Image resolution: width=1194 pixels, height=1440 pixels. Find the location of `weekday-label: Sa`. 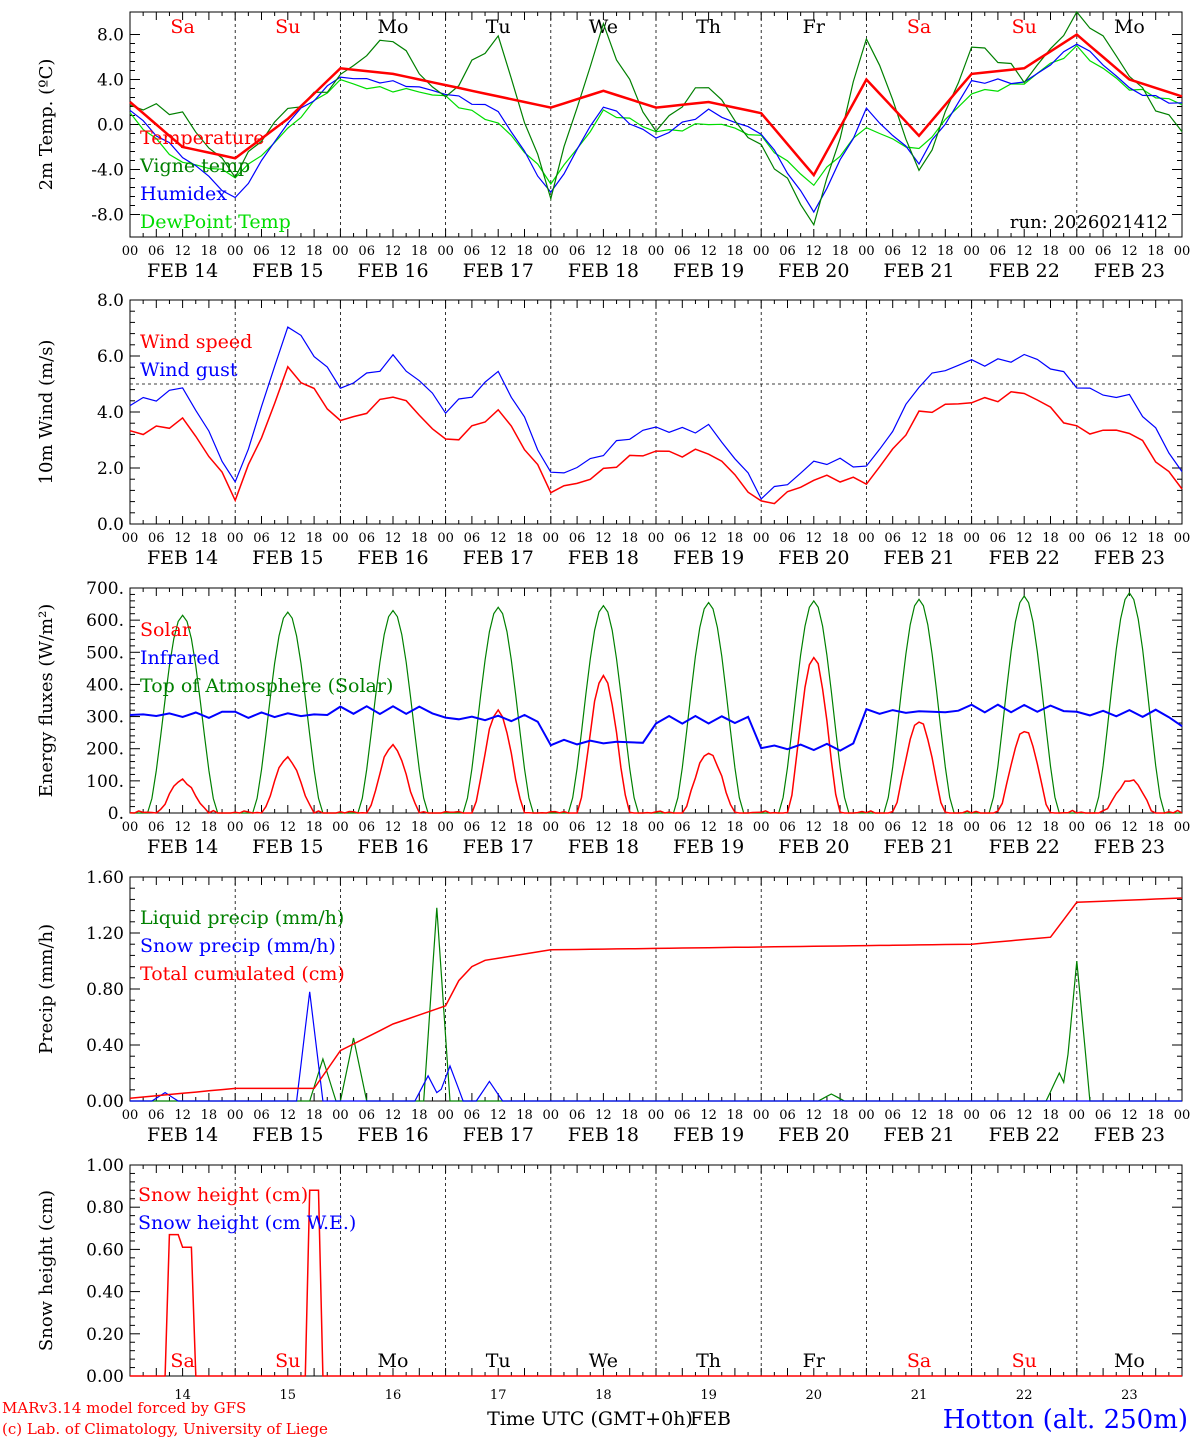

weekday-label: Sa is located at coordinates (919, 1361).